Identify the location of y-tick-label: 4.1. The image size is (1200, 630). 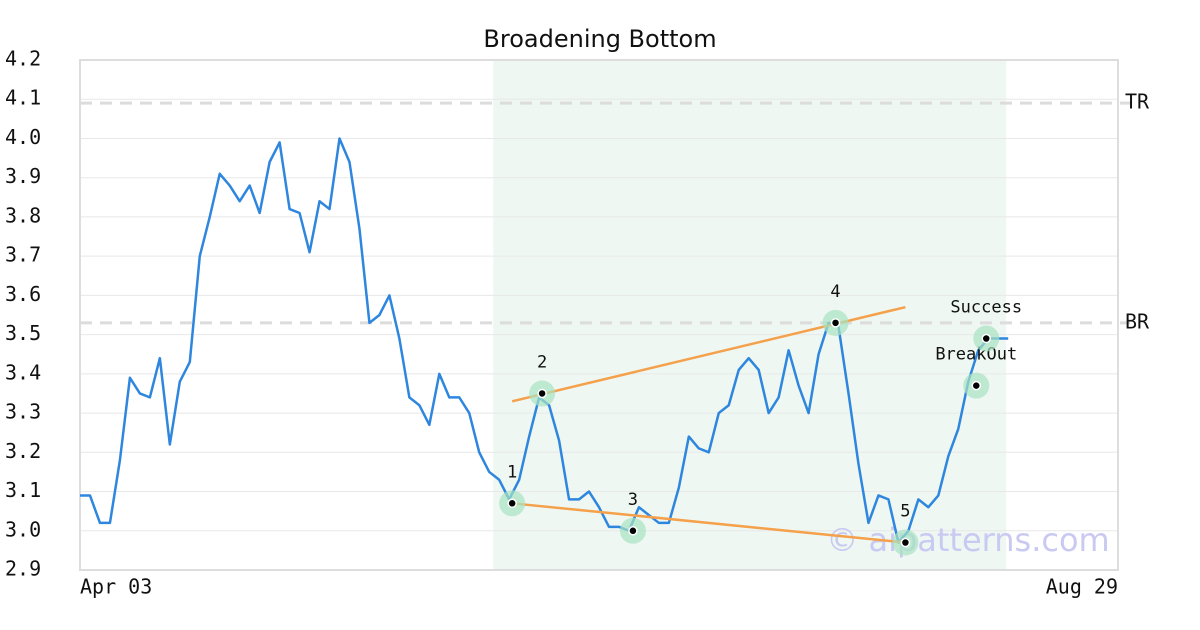
(23, 98).